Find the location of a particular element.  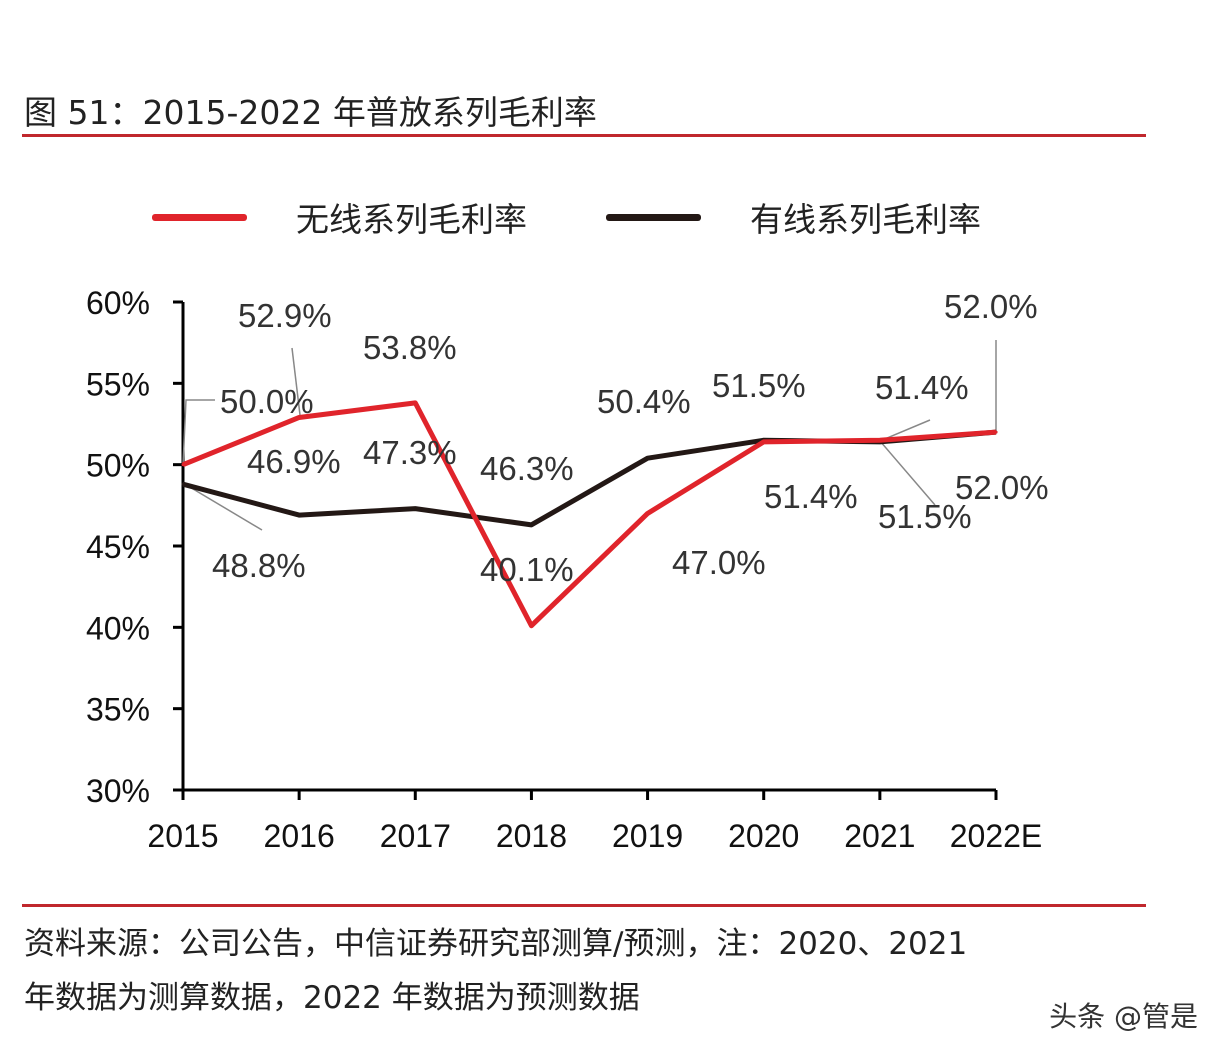

source-note-line2: 年数据为测算数据，2022 年数据为预测数据 is located at coordinates (332, 998).